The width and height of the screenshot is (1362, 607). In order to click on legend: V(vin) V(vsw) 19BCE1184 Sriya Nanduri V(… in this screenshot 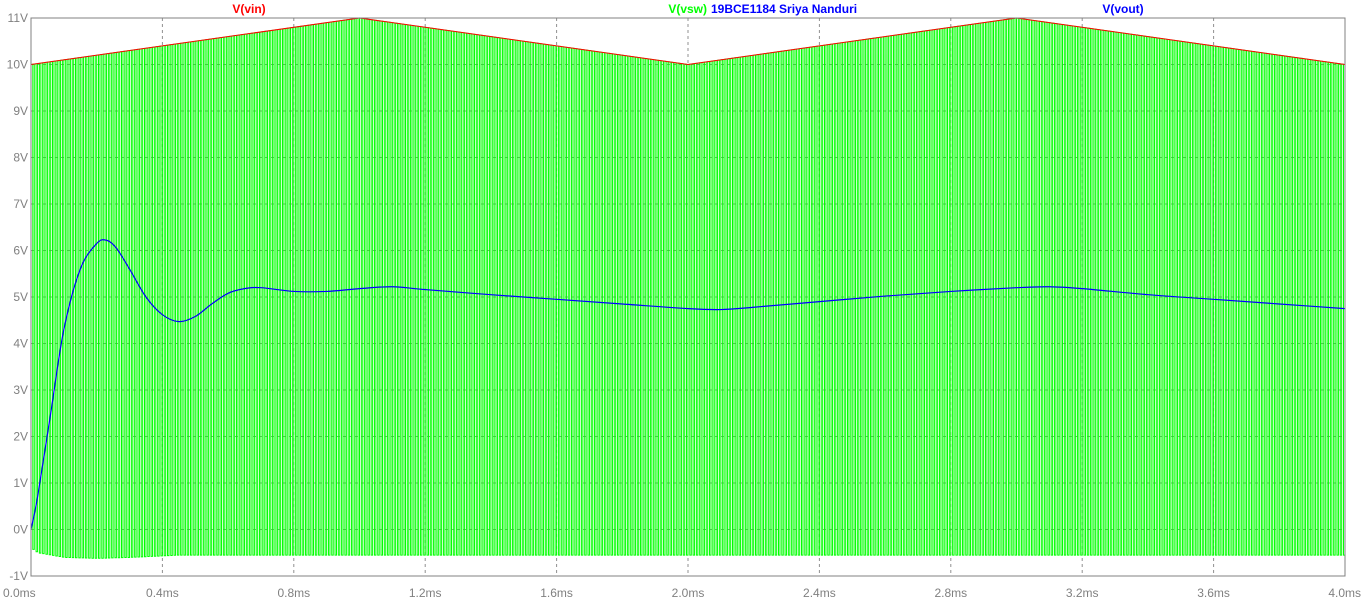, I will do `click(687, 9)`.